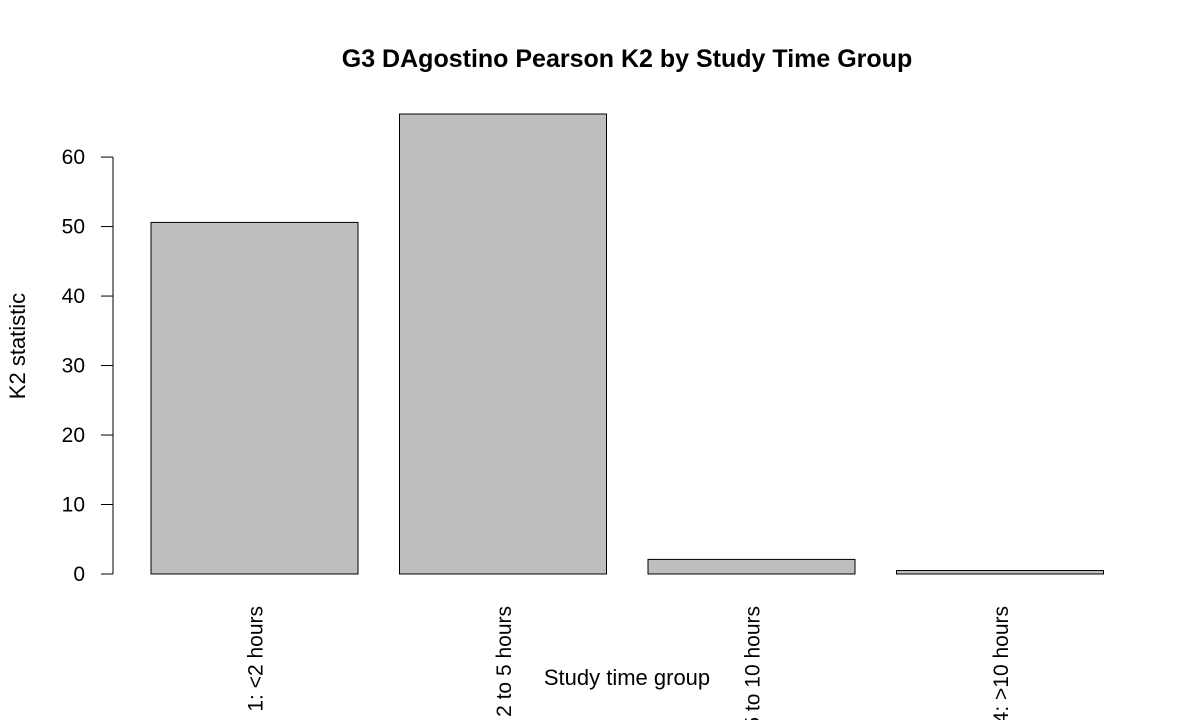 Image resolution: width=1200 pixels, height=720 pixels. Describe the element at coordinates (73, 505) in the screenshot. I see `y-tick-label: 10` at that location.